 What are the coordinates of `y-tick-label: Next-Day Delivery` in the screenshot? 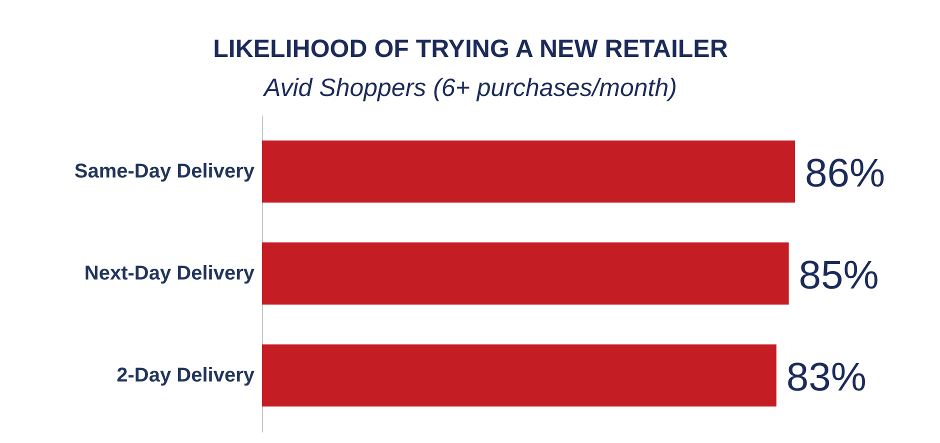 It's located at (170, 273).